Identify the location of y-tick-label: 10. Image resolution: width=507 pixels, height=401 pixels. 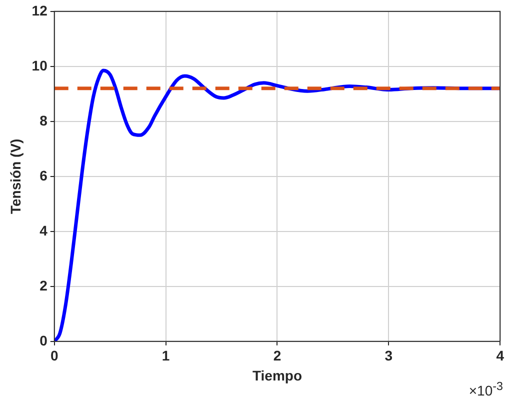
(40, 65).